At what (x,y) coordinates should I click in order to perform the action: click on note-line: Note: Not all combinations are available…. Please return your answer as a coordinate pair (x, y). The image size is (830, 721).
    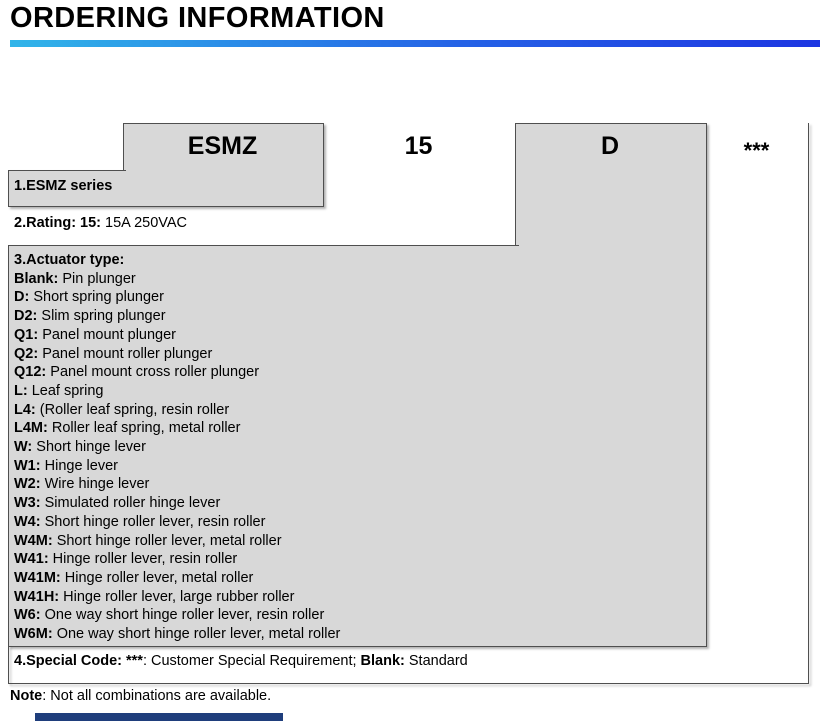
    Looking at the image, I should click on (140, 696).